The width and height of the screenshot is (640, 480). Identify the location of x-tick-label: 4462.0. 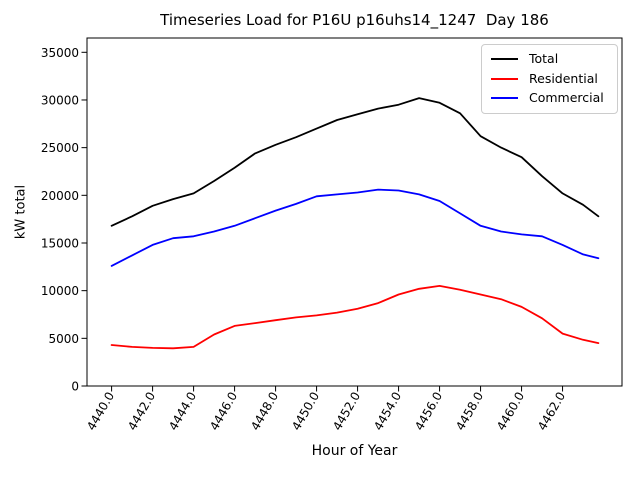
(551, 411).